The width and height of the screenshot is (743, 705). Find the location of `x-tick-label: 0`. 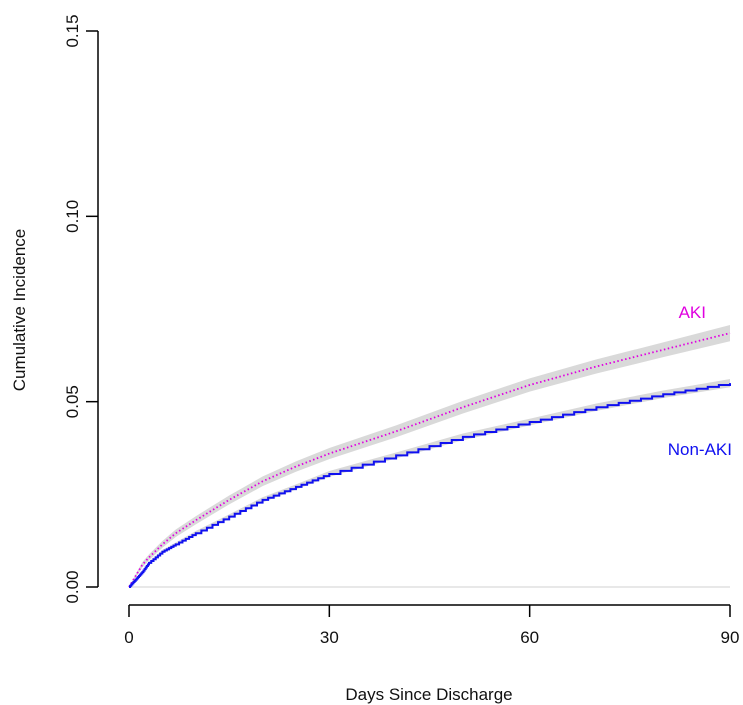

x-tick-label: 0 is located at coordinates (128, 637).